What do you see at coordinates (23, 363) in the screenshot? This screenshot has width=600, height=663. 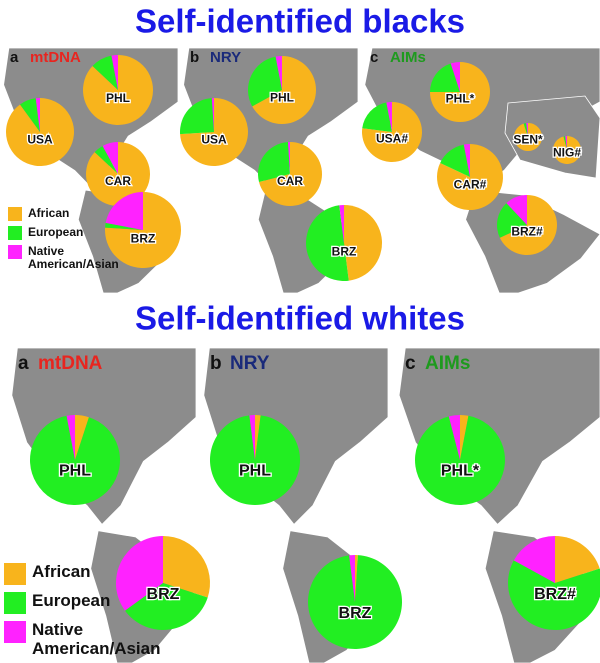 I see `panel-letter: a` at bounding box center [23, 363].